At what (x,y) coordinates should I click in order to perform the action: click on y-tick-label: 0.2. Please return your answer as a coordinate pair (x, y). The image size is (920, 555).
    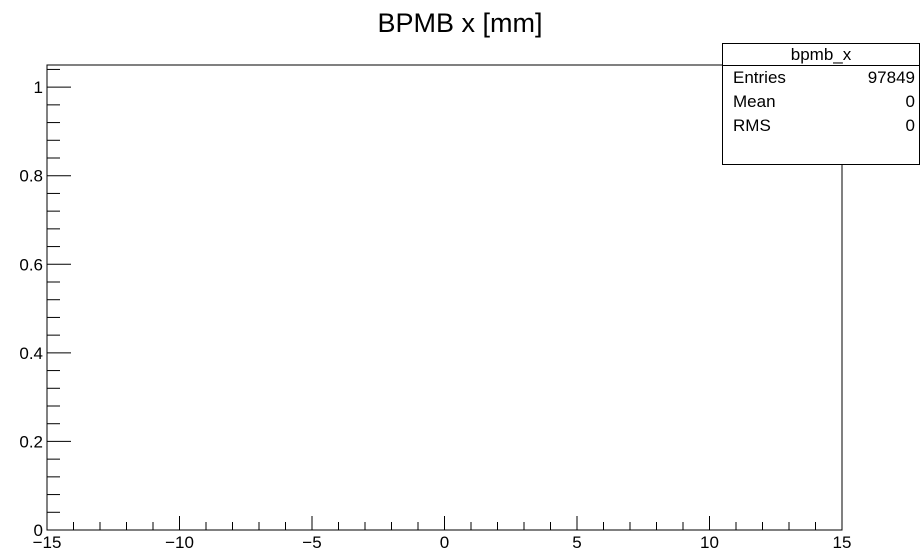
    Looking at the image, I should click on (31, 441).